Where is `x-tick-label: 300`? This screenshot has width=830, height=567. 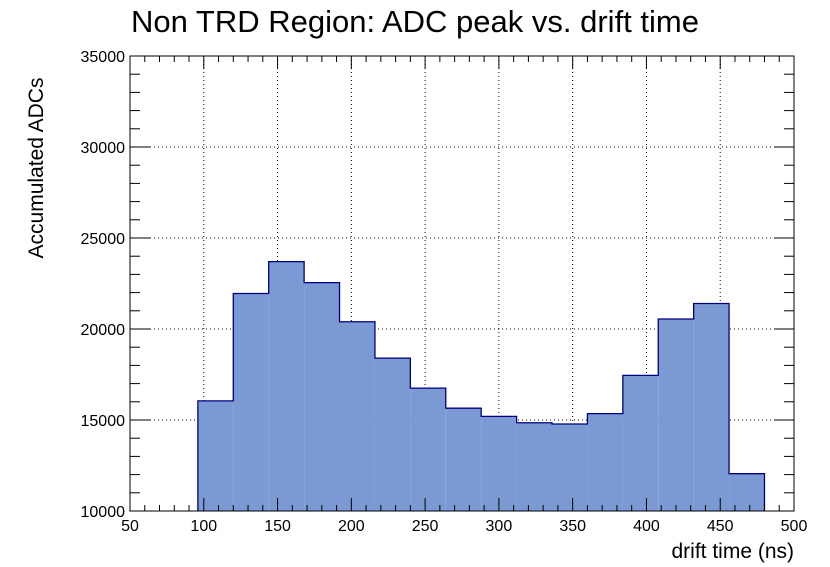 x-tick-label: 300 is located at coordinates (499, 526).